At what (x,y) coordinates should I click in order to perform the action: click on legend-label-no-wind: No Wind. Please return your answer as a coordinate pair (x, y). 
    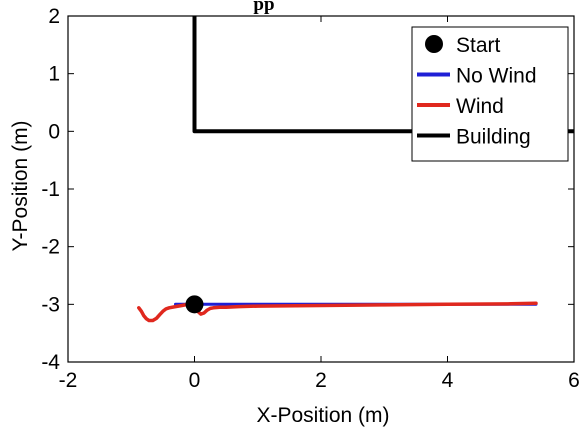
    Looking at the image, I should click on (496, 76).